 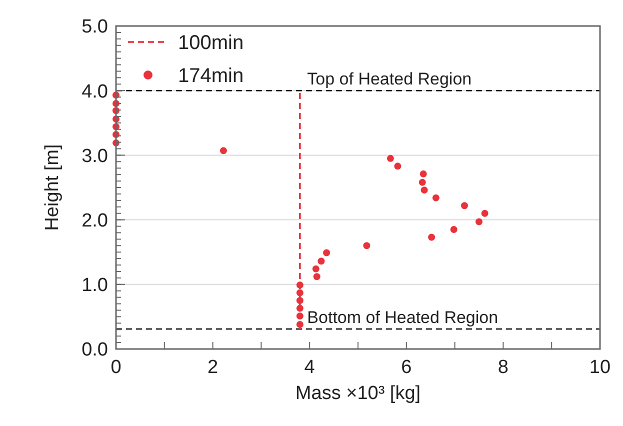 I want to click on y-tick-label: 1.0, so click(x=95, y=285).